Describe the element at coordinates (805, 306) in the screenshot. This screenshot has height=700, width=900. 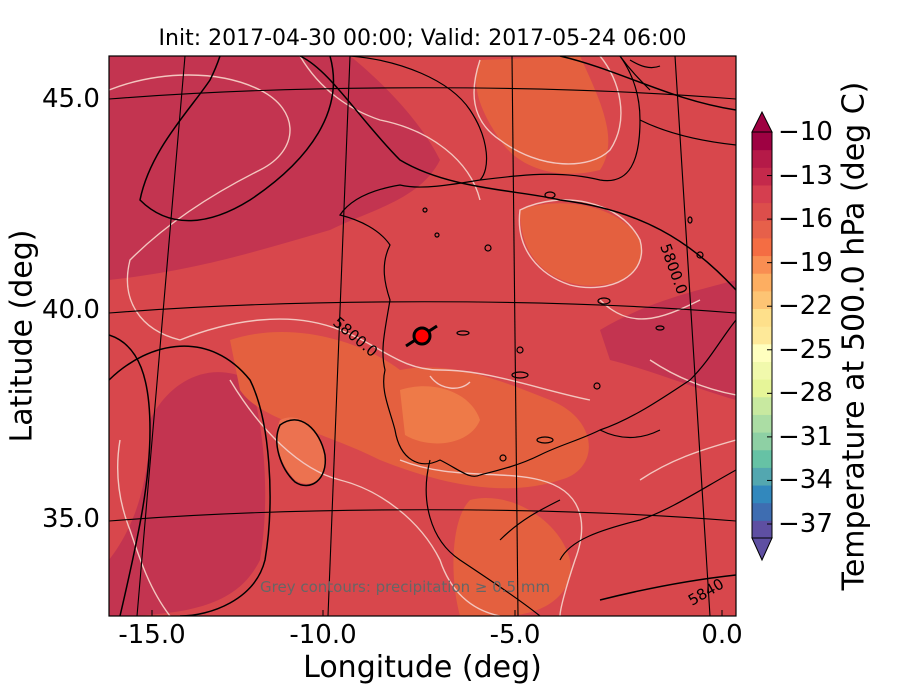
I see `colorbar-tick-label: −22` at that location.